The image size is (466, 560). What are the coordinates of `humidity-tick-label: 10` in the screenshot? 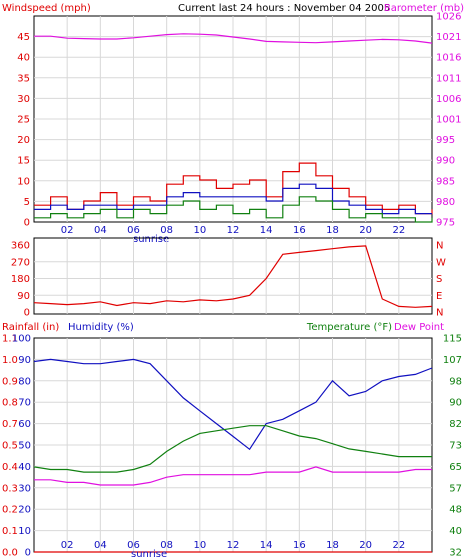 It's located at (24, 531).